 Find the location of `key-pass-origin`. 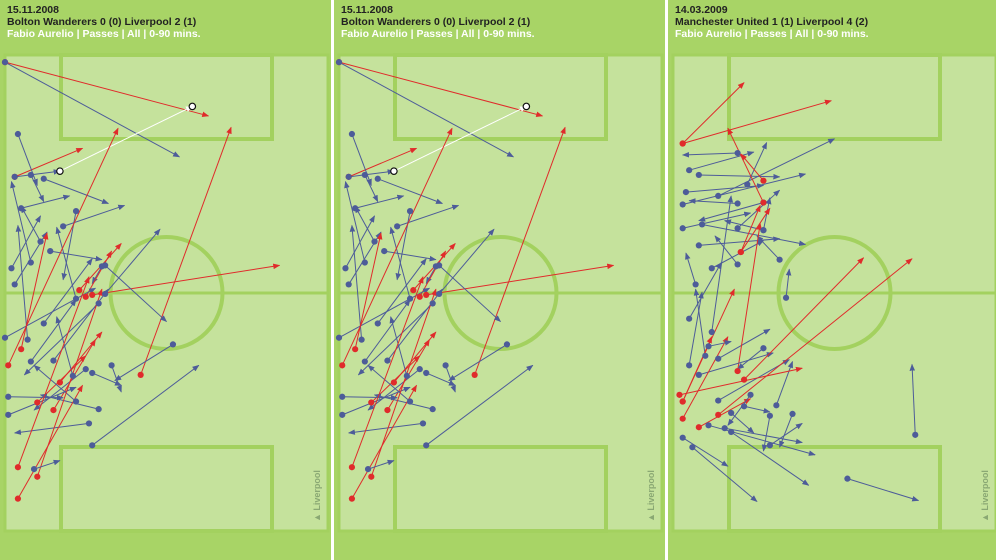

key-pass-origin is located at coordinates (60, 171).